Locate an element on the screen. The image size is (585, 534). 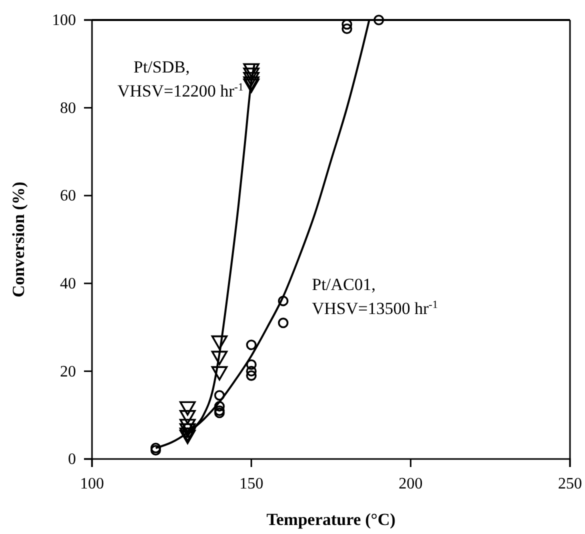
x-axis-title: Temperature (°C) is located at coordinates (331, 519).